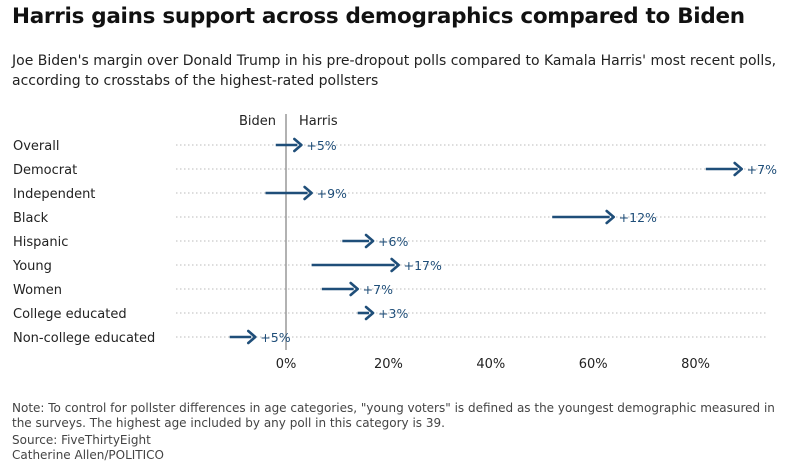 The height and width of the screenshot is (469, 800). Describe the element at coordinates (593, 364) in the screenshot. I see `x-tick-label: 60%` at that location.